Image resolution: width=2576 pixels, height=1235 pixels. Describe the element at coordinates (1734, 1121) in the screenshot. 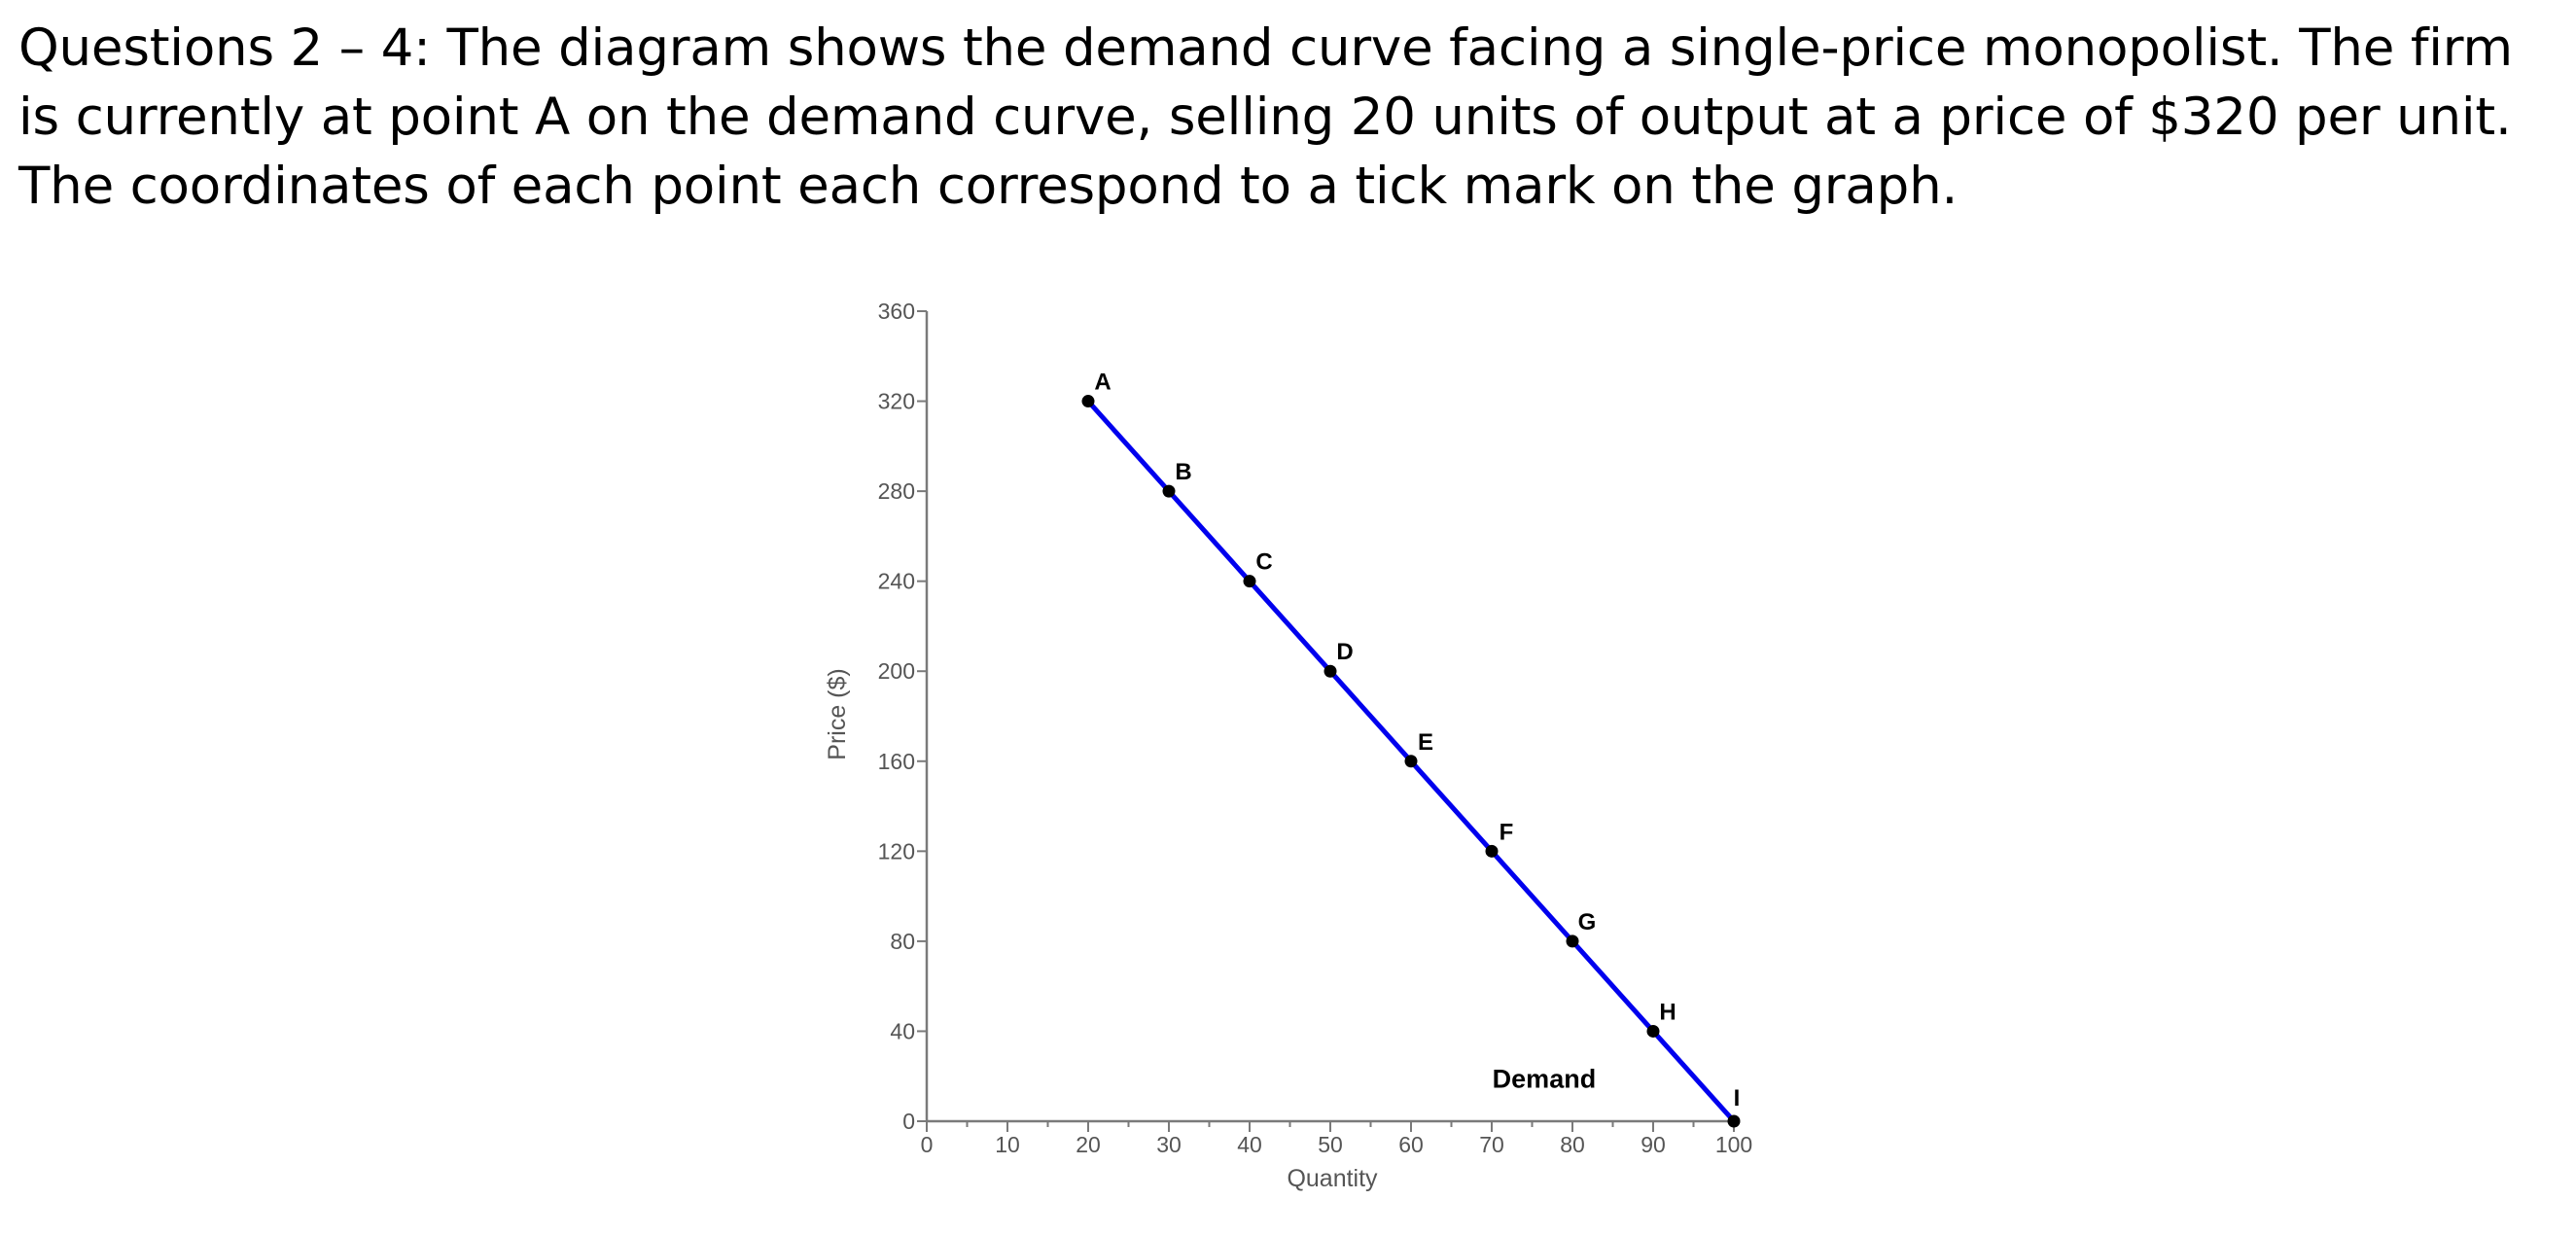

I see `point-i-marker` at that location.